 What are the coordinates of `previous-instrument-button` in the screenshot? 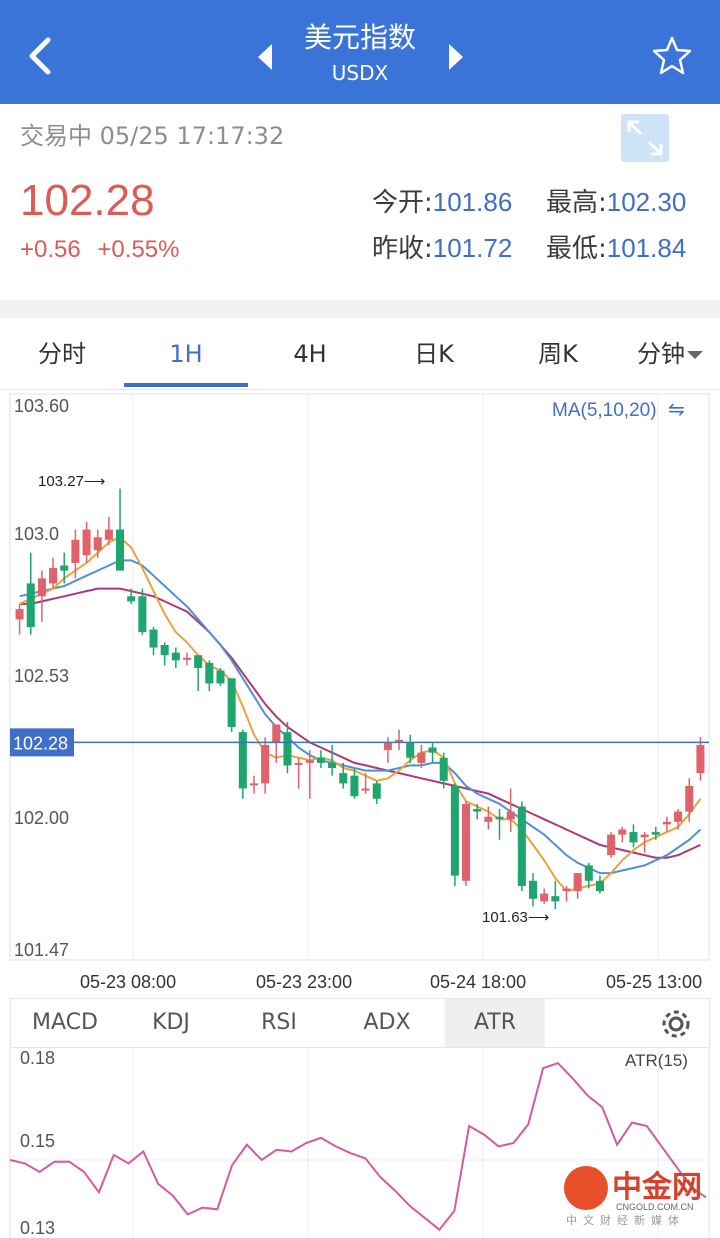 It's located at (265, 57).